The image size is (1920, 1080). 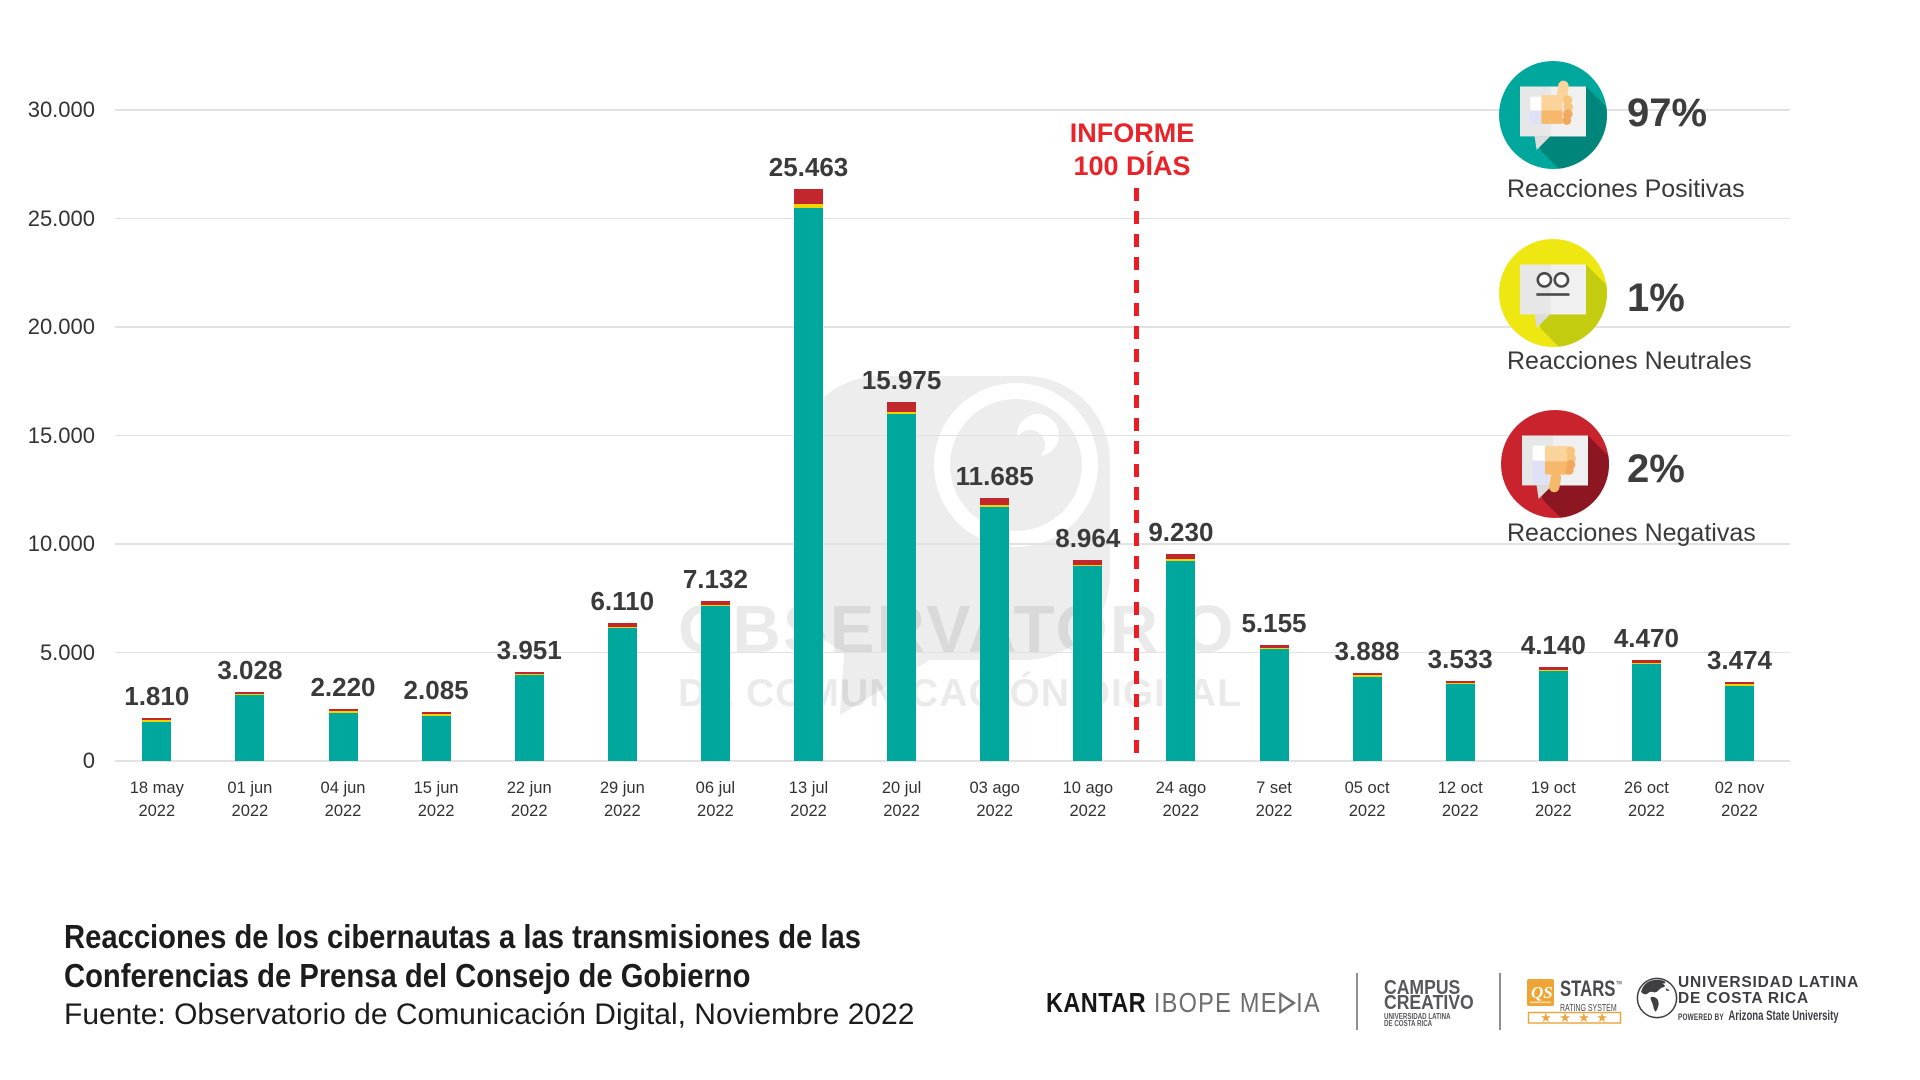 I want to click on svg-text: DE COMUNICACIÓN DIGITAL, so click(x=960, y=693).